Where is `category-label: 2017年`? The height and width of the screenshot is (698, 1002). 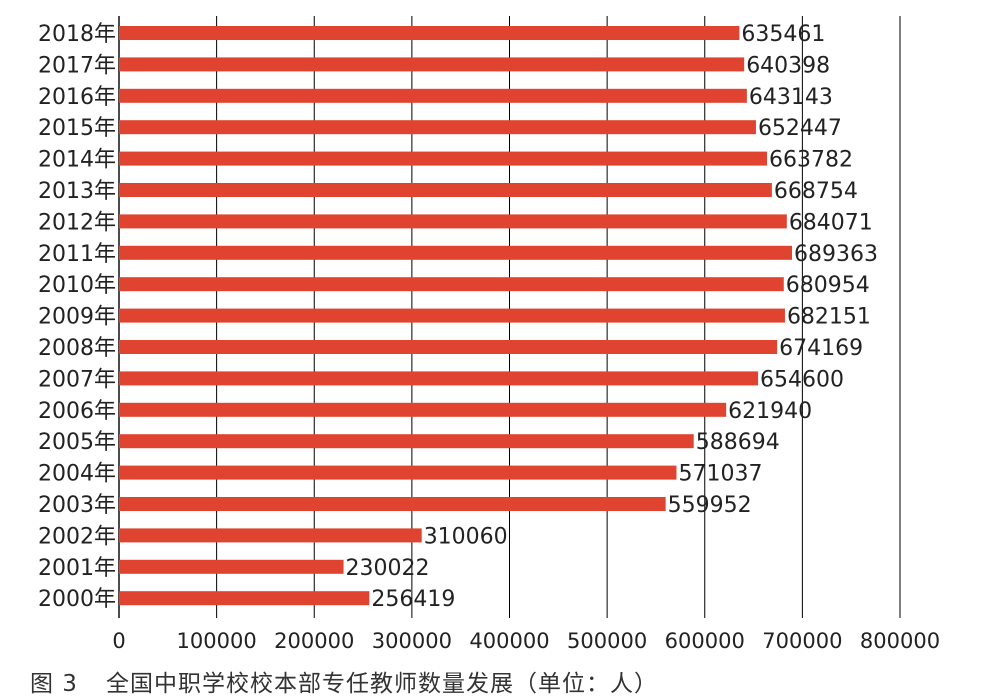 category-label: 2017年 is located at coordinates (77, 65).